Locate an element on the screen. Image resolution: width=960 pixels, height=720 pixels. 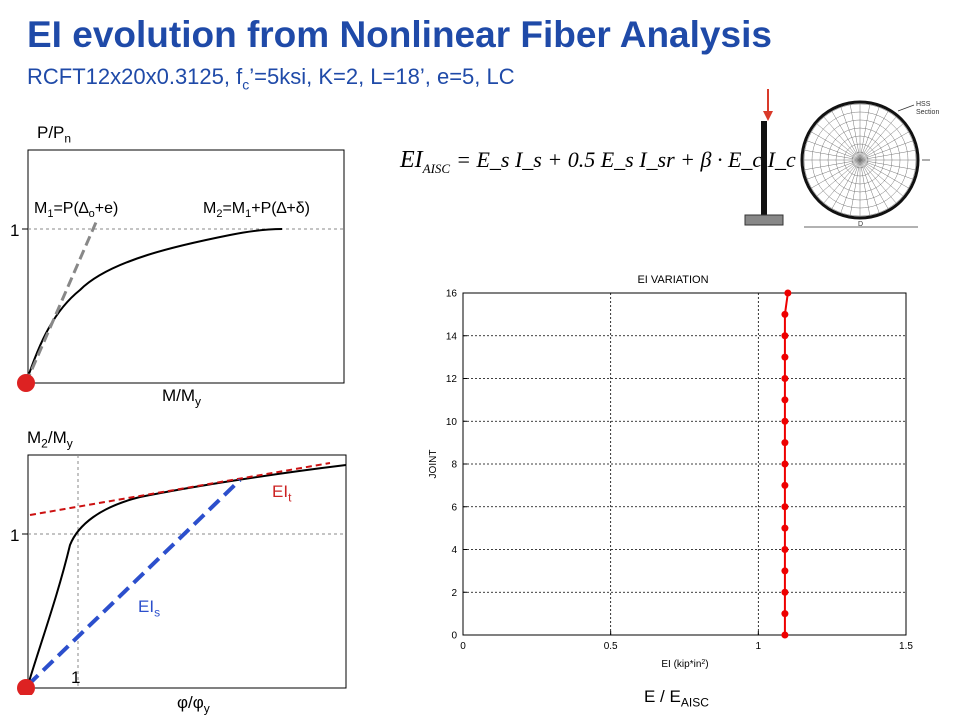
y-tick-label: 4 is located at coordinates (454, 550).